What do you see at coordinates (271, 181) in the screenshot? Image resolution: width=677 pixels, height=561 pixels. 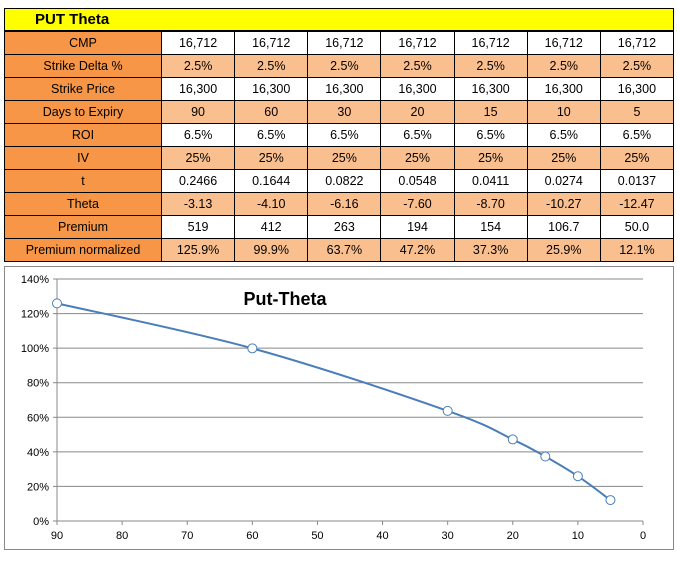 I see `table-cell: 0.1644` at bounding box center [271, 181].